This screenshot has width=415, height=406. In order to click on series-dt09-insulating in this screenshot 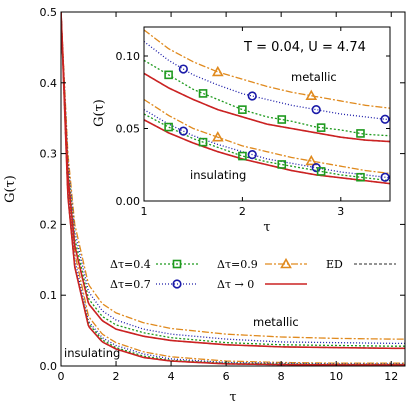, I will do `click(267, 136)`.